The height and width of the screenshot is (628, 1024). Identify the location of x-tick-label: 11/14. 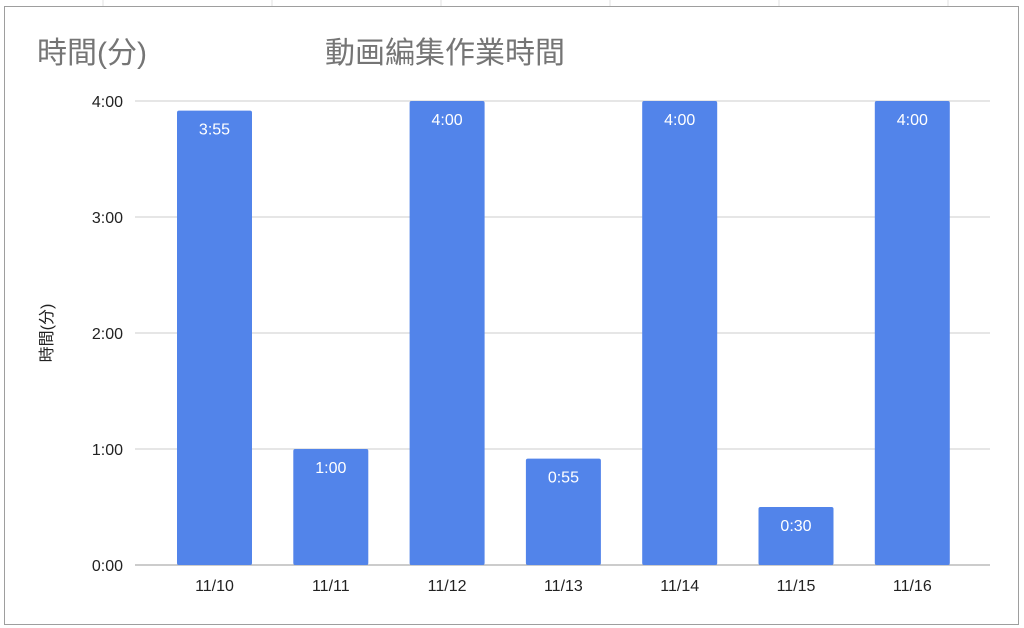
(679, 586).